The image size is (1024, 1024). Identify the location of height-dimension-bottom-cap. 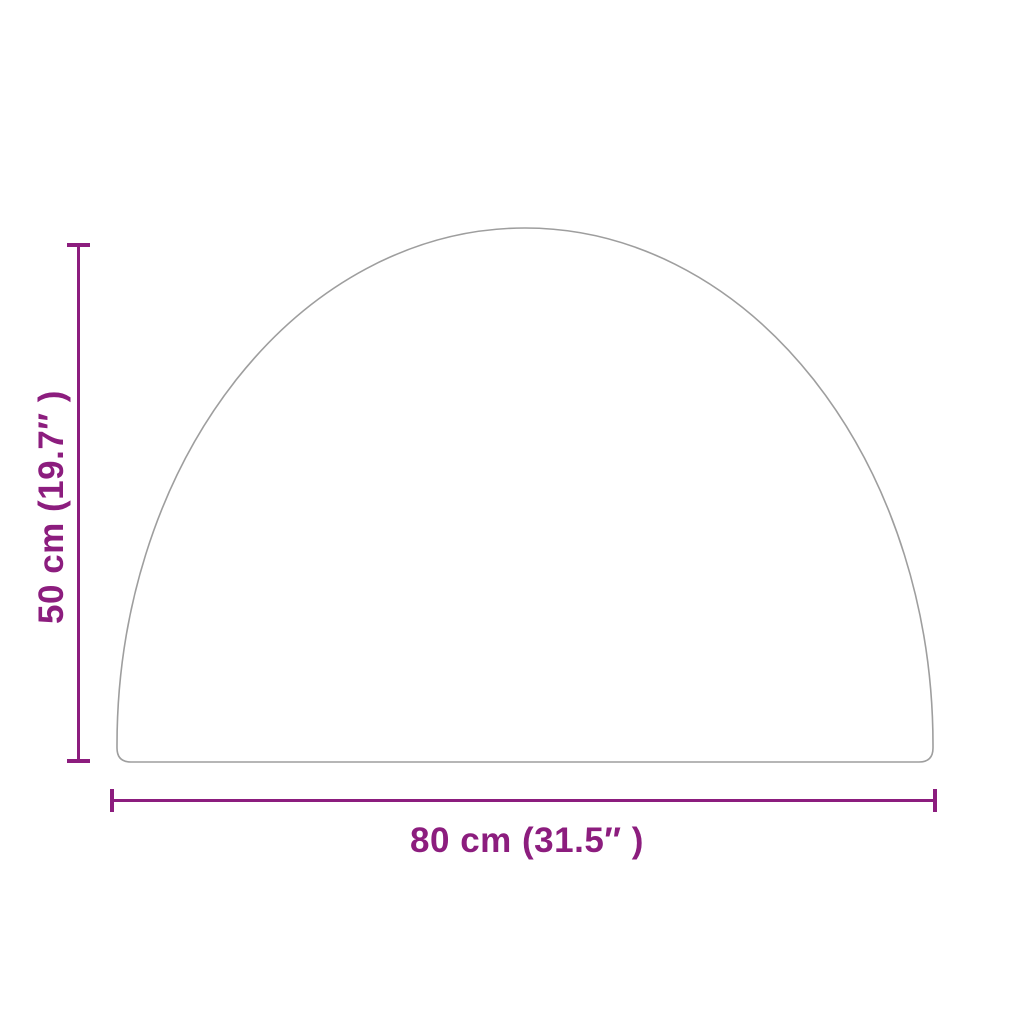
(78, 761).